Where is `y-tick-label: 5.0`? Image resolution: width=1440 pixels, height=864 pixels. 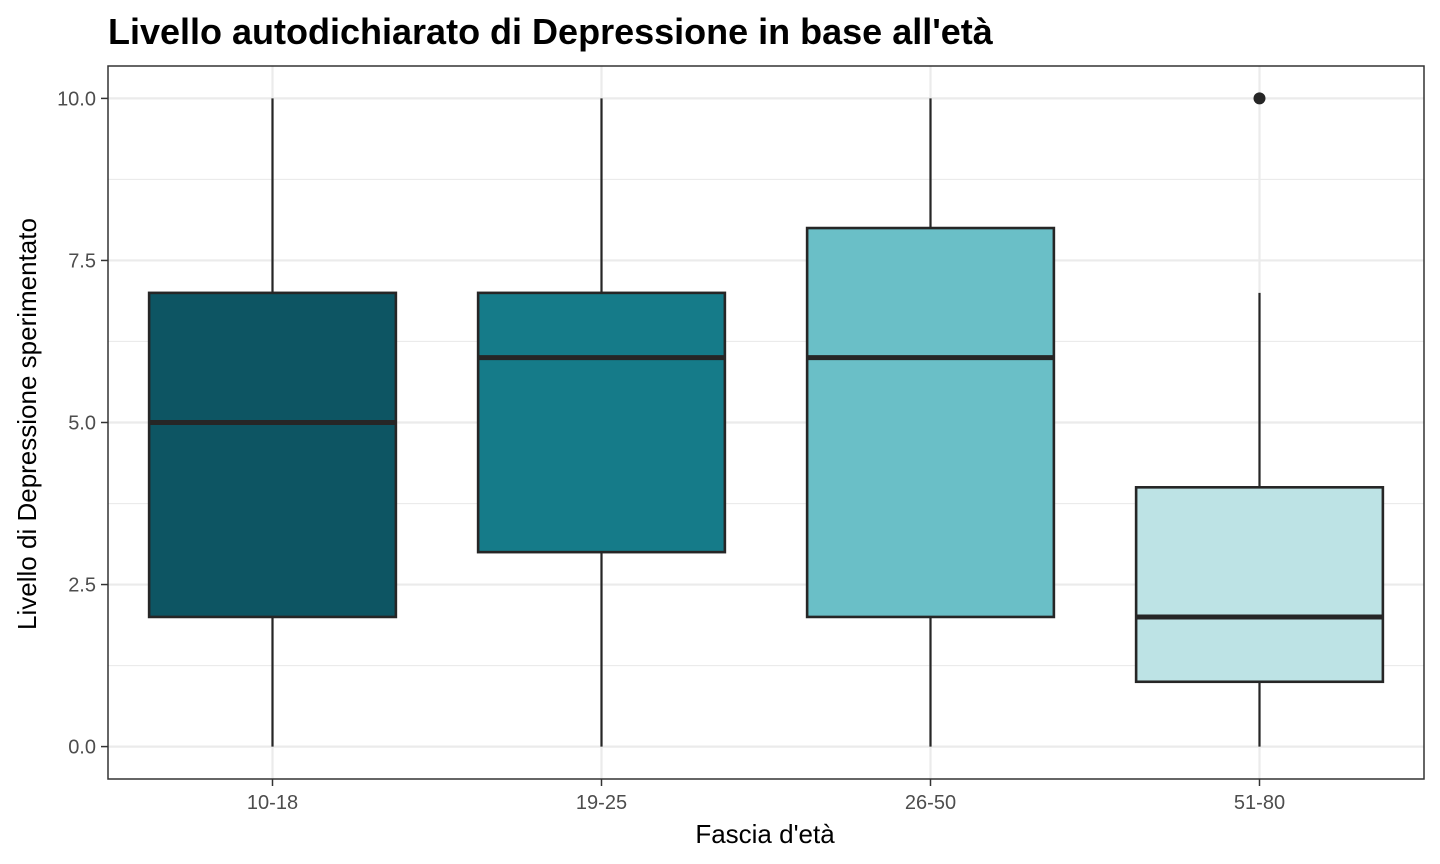
y-tick-label: 5.0 is located at coordinates (82, 424).